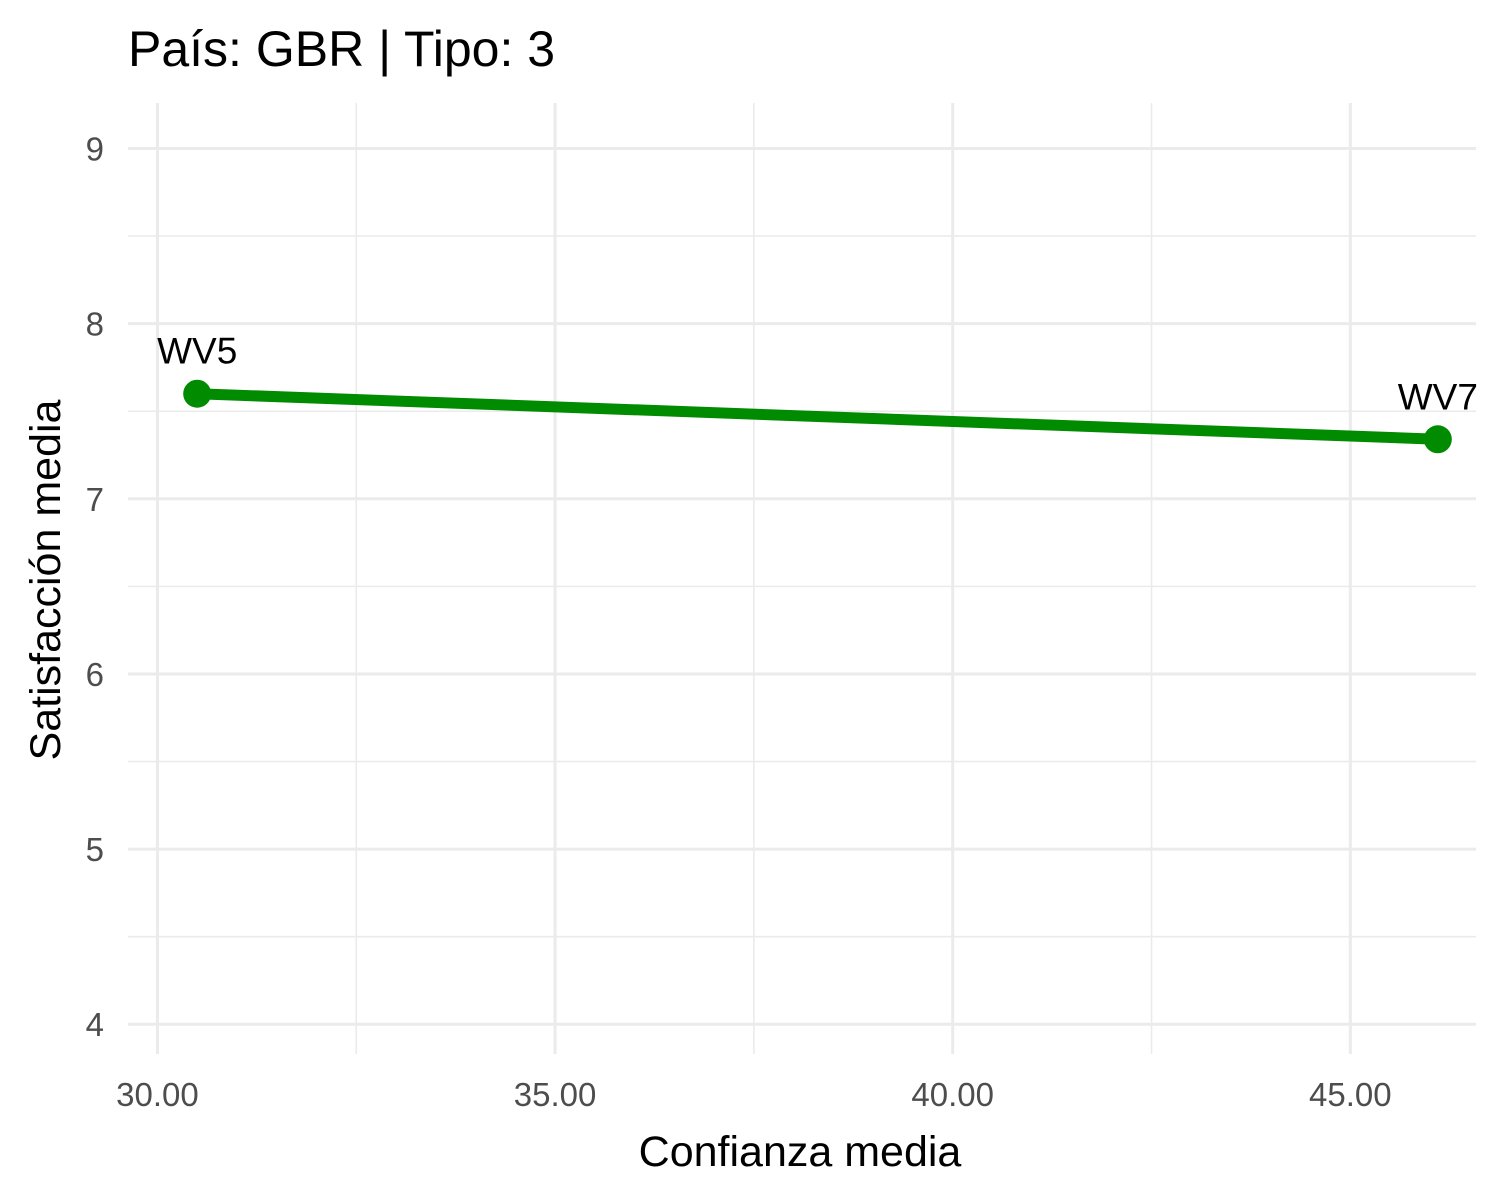  Describe the element at coordinates (341, 49) in the screenshot. I see `chart-title: País: GBR | Tipo: 3` at that location.